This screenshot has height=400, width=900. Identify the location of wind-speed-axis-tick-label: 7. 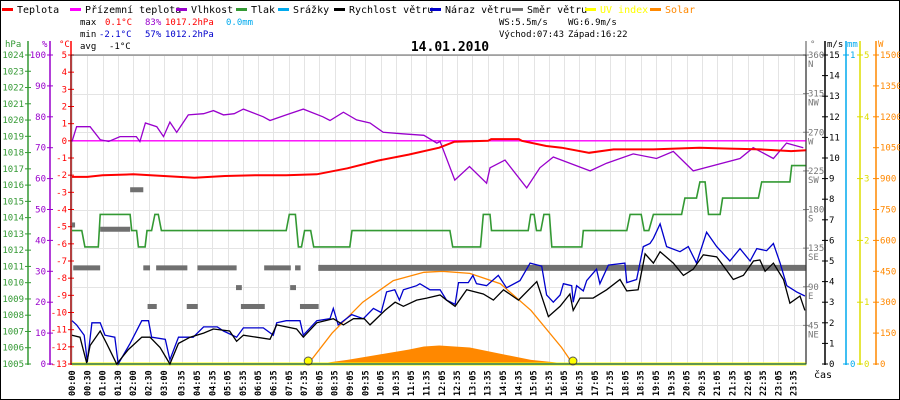
(831, 221).